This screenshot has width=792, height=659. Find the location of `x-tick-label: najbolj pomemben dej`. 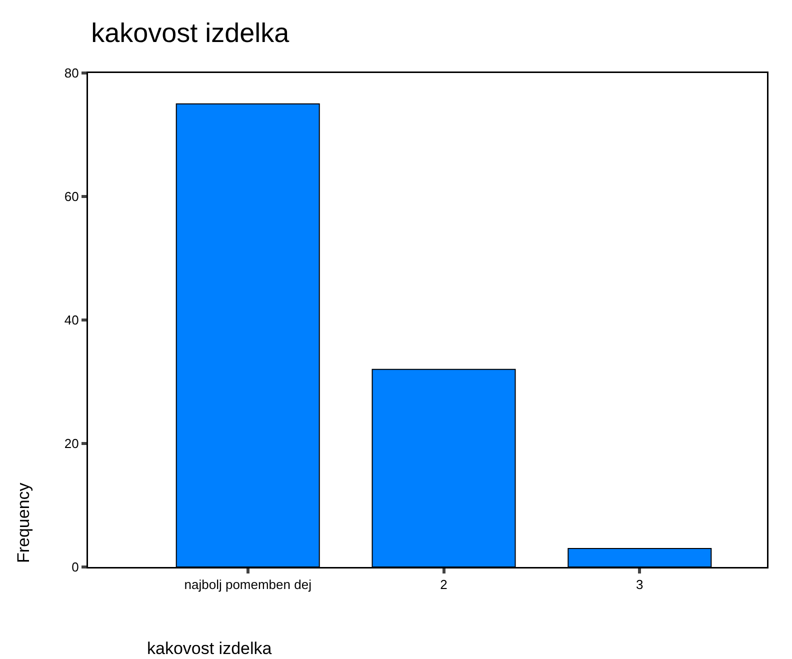

x-tick-label: najbolj pomemben dej is located at coordinates (248, 584).